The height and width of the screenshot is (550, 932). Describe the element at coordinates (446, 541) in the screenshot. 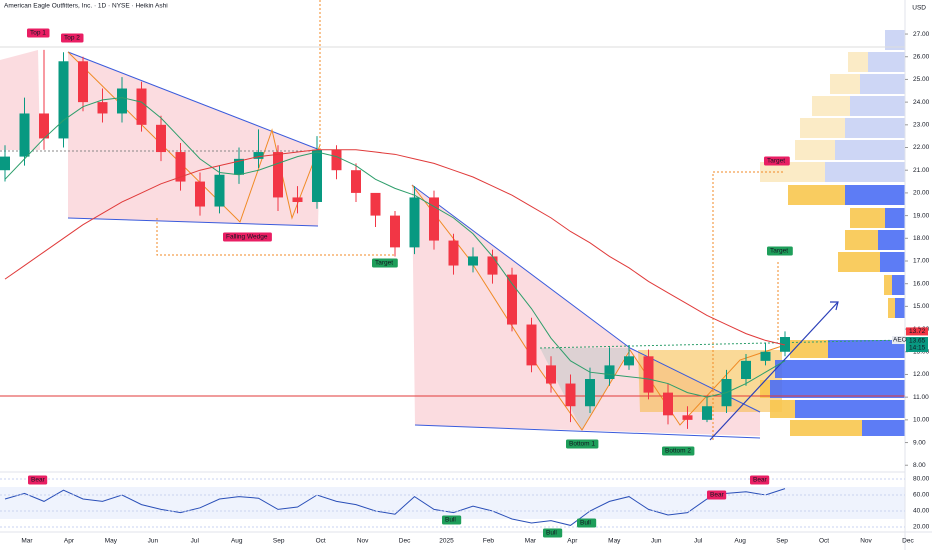

I see `x-tick-label: 2025` at that location.